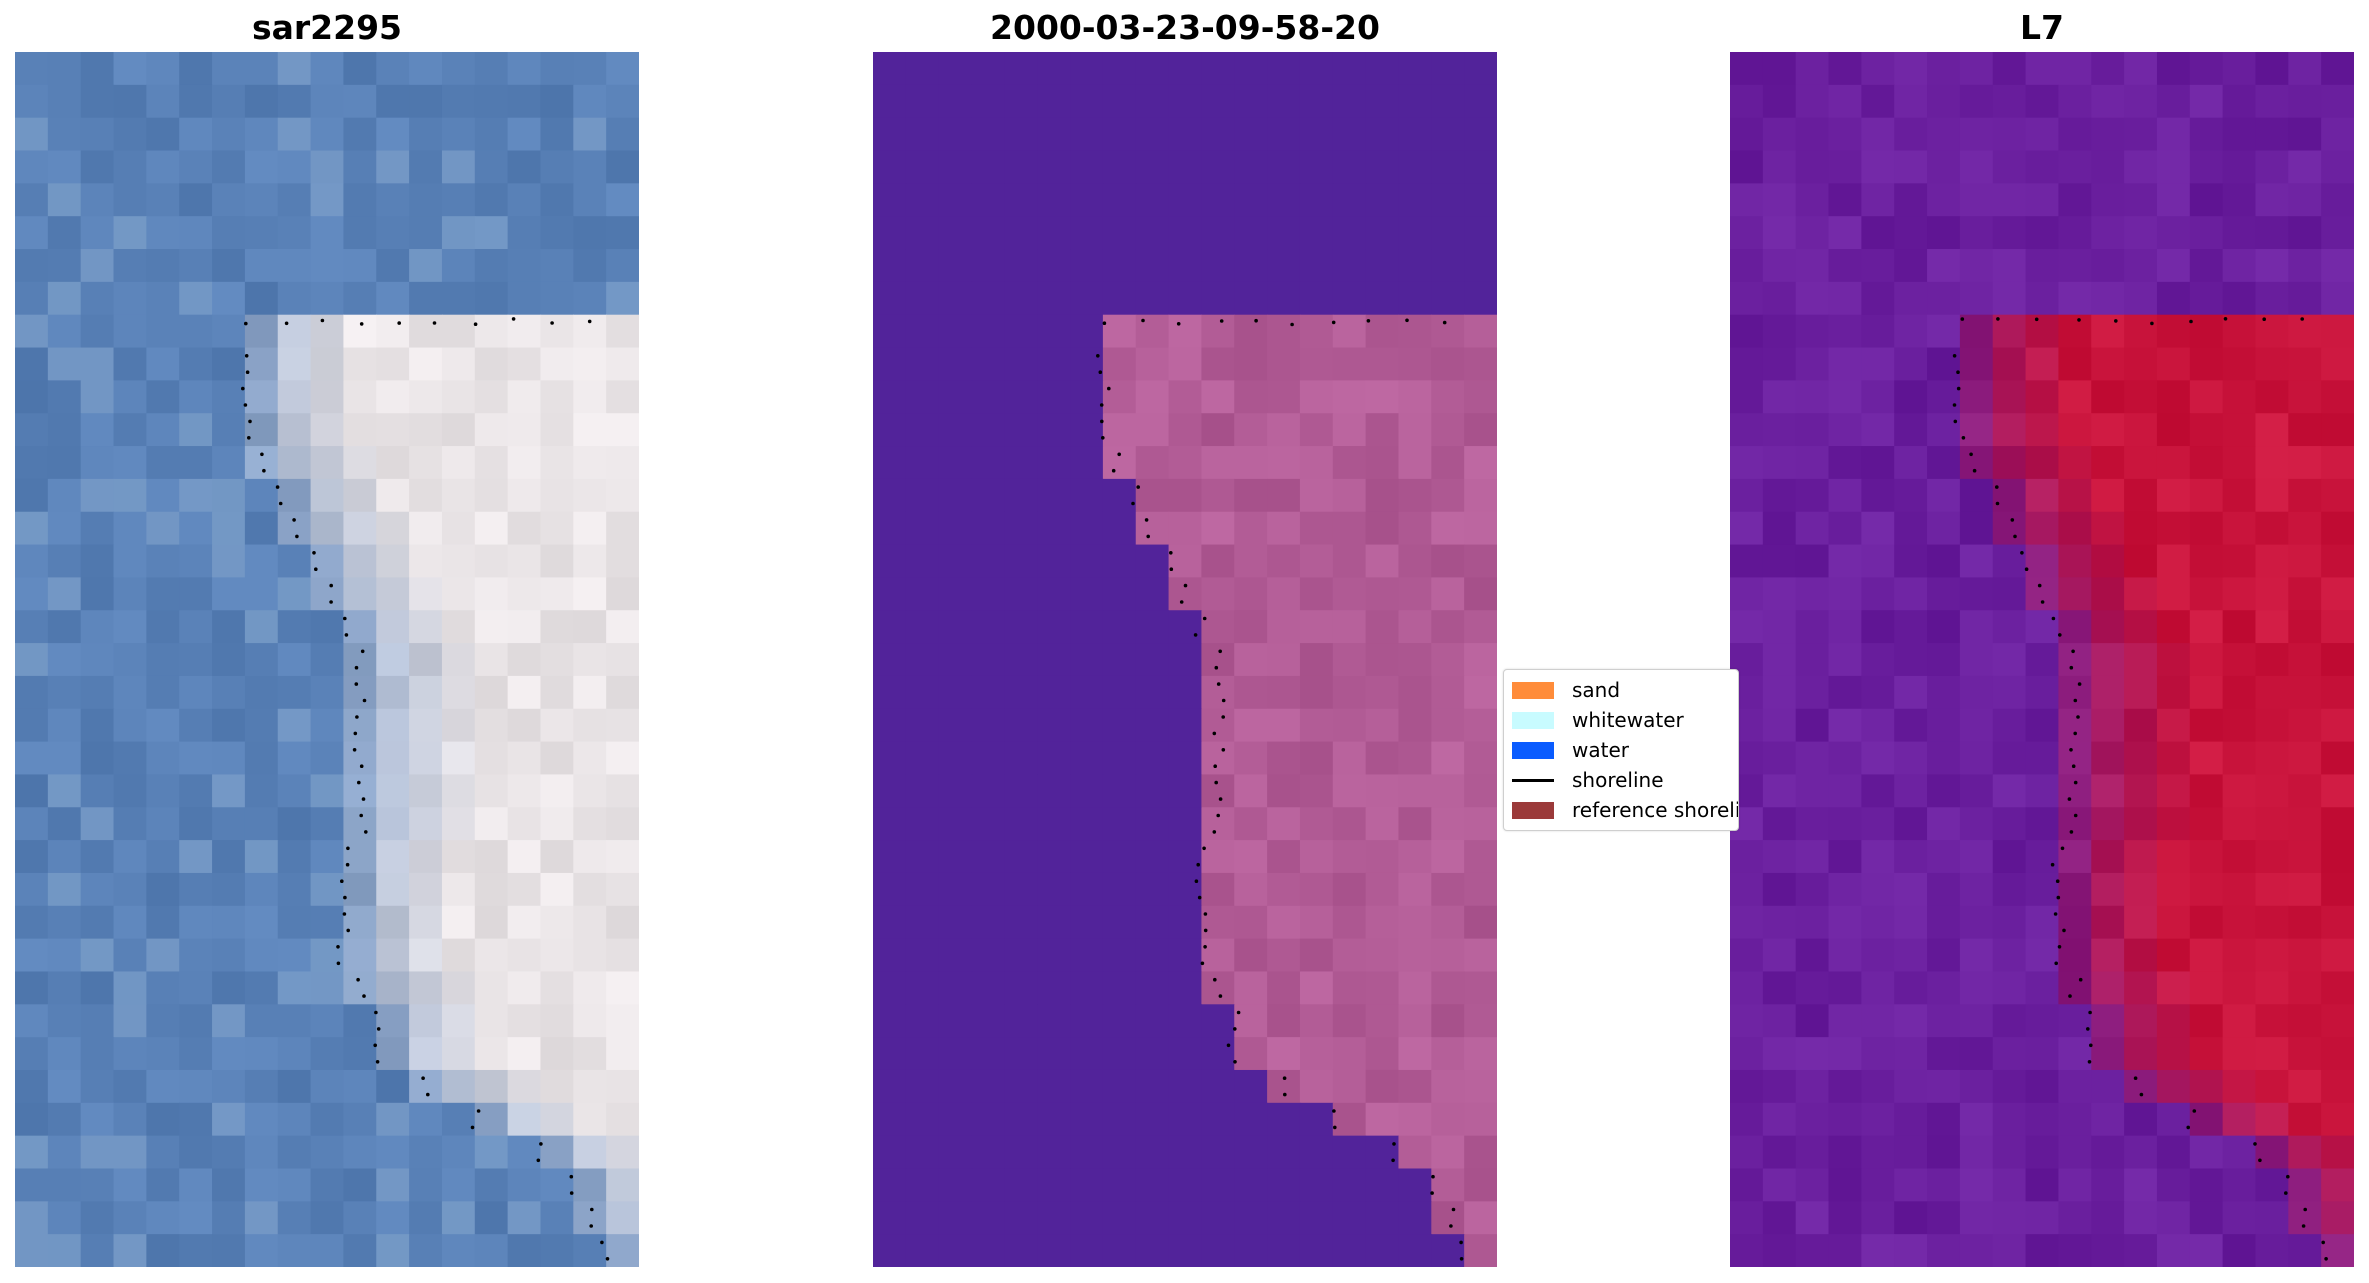  What do you see at coordinates (1628, 720) in the screenshot?
I see `legend-label: whitewater` at bounding box center [1628, 720].